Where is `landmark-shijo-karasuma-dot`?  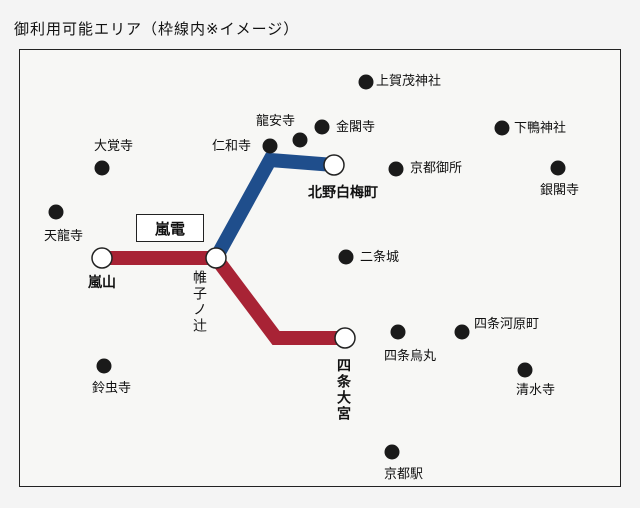
landmark-shijo-karasuma-dot is located at coordinates (398, 332).